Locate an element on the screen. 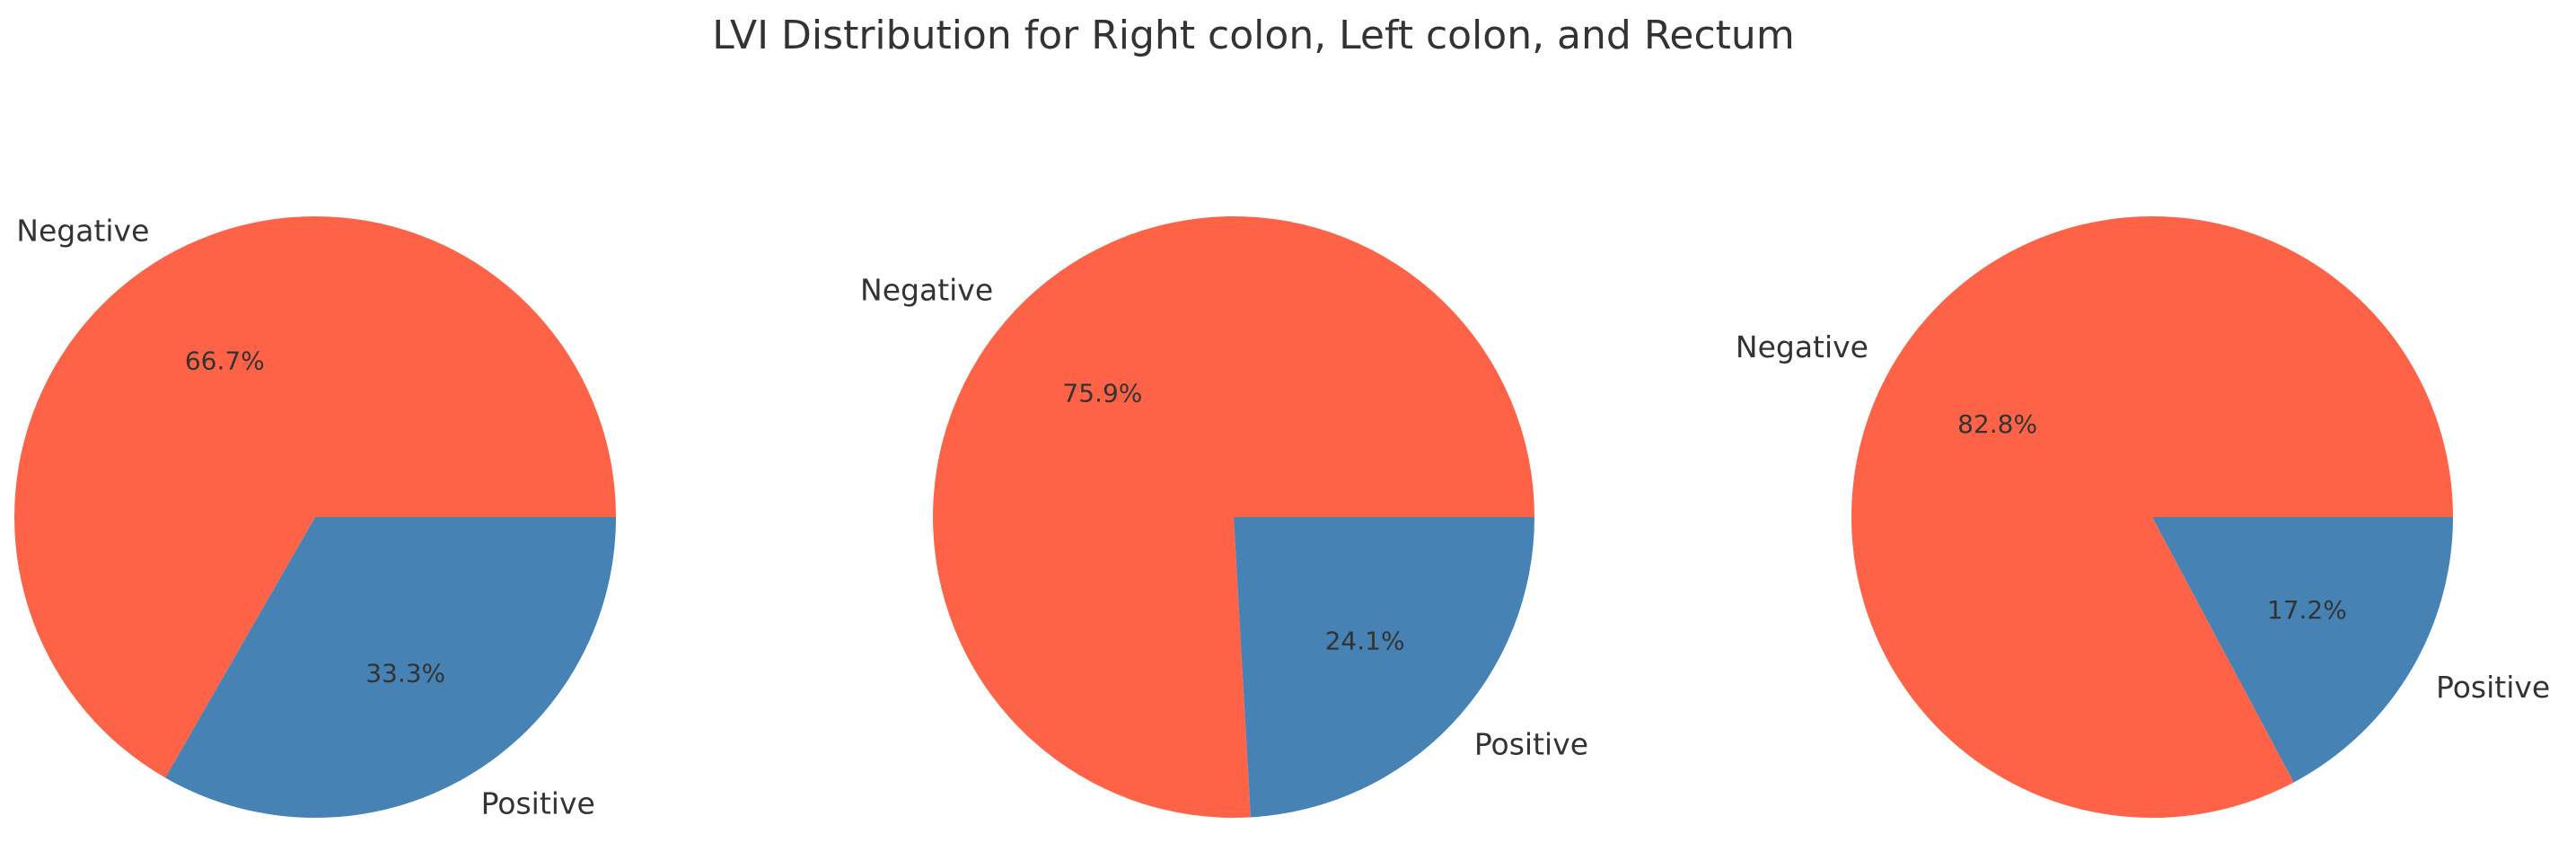 The height and width of the screenshot is (842, 2576). pct-label-negative: 66.7% is located at coordinates (225, 361).